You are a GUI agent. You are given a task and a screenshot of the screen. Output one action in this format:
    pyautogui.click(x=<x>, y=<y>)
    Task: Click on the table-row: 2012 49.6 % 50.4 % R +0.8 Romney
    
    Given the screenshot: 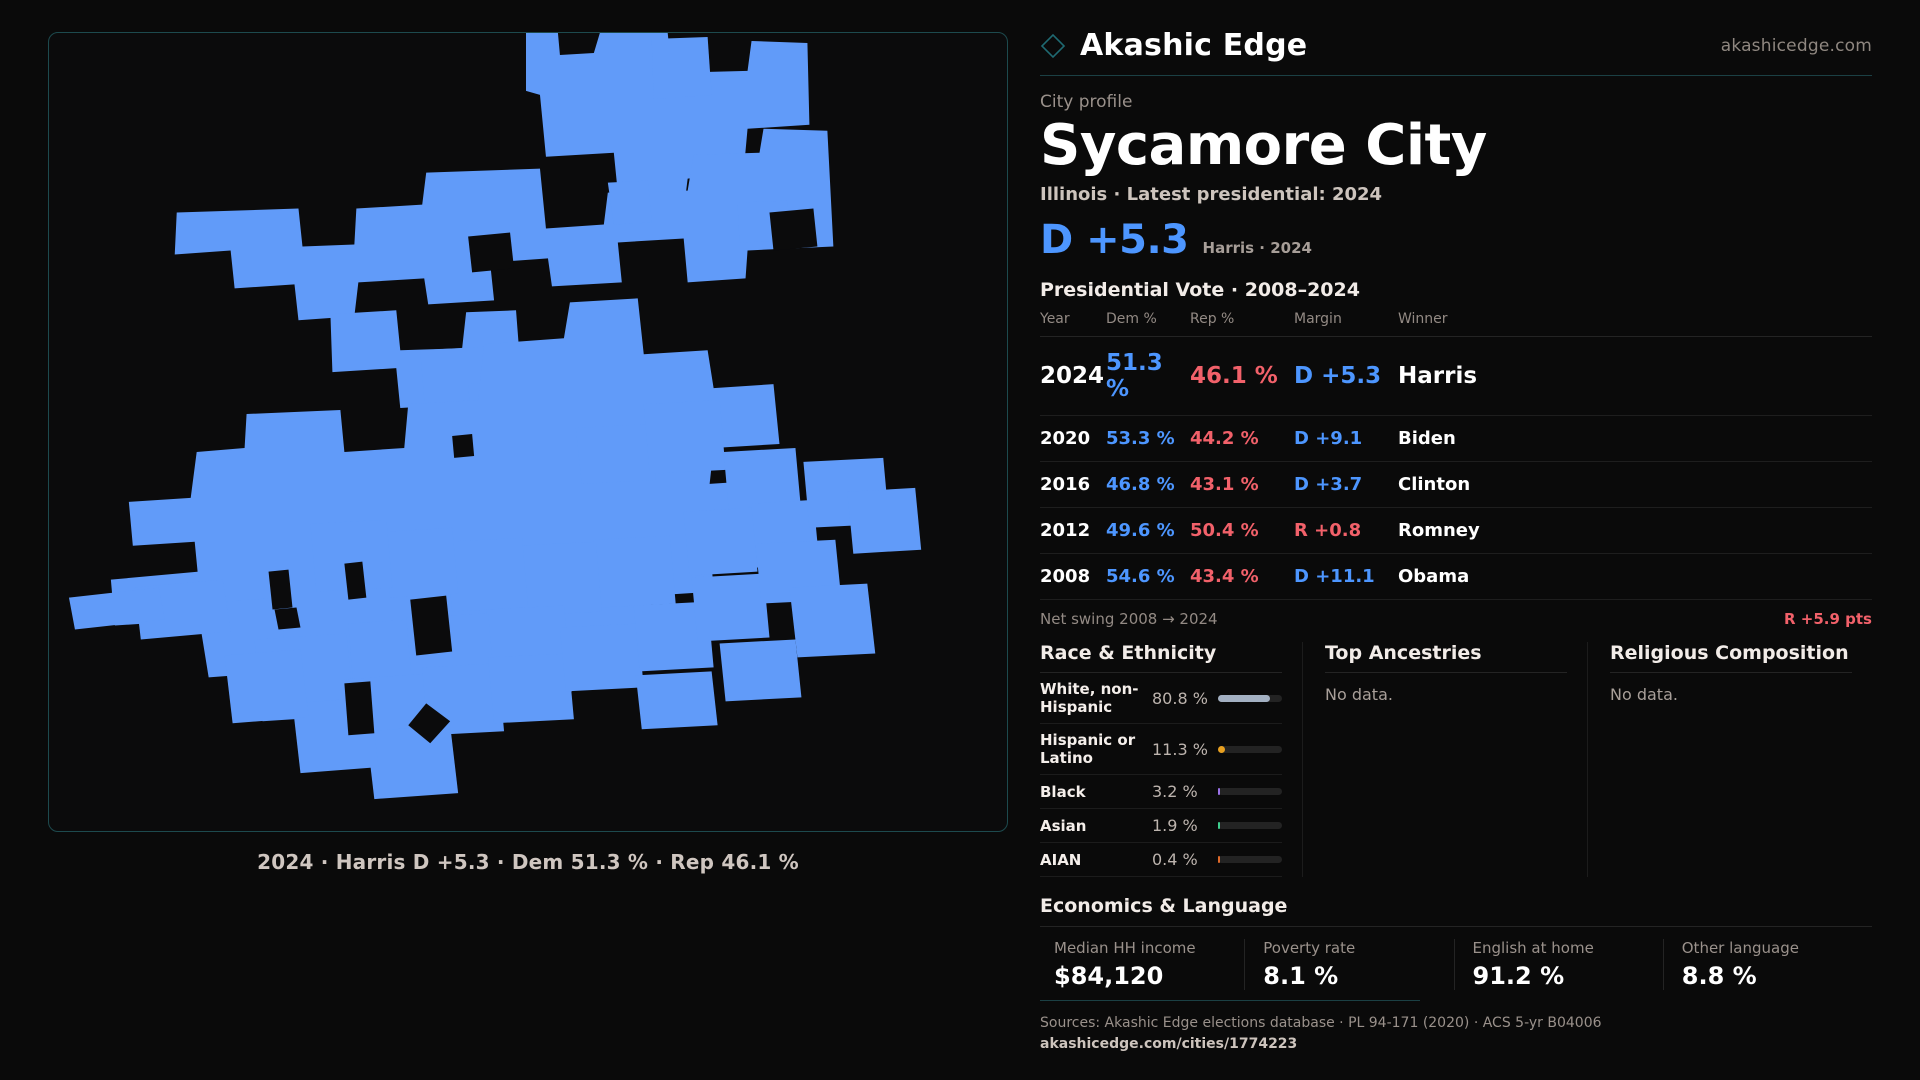 What is the action you would take?
    pyautogui.click(x=1456, y=531)
    